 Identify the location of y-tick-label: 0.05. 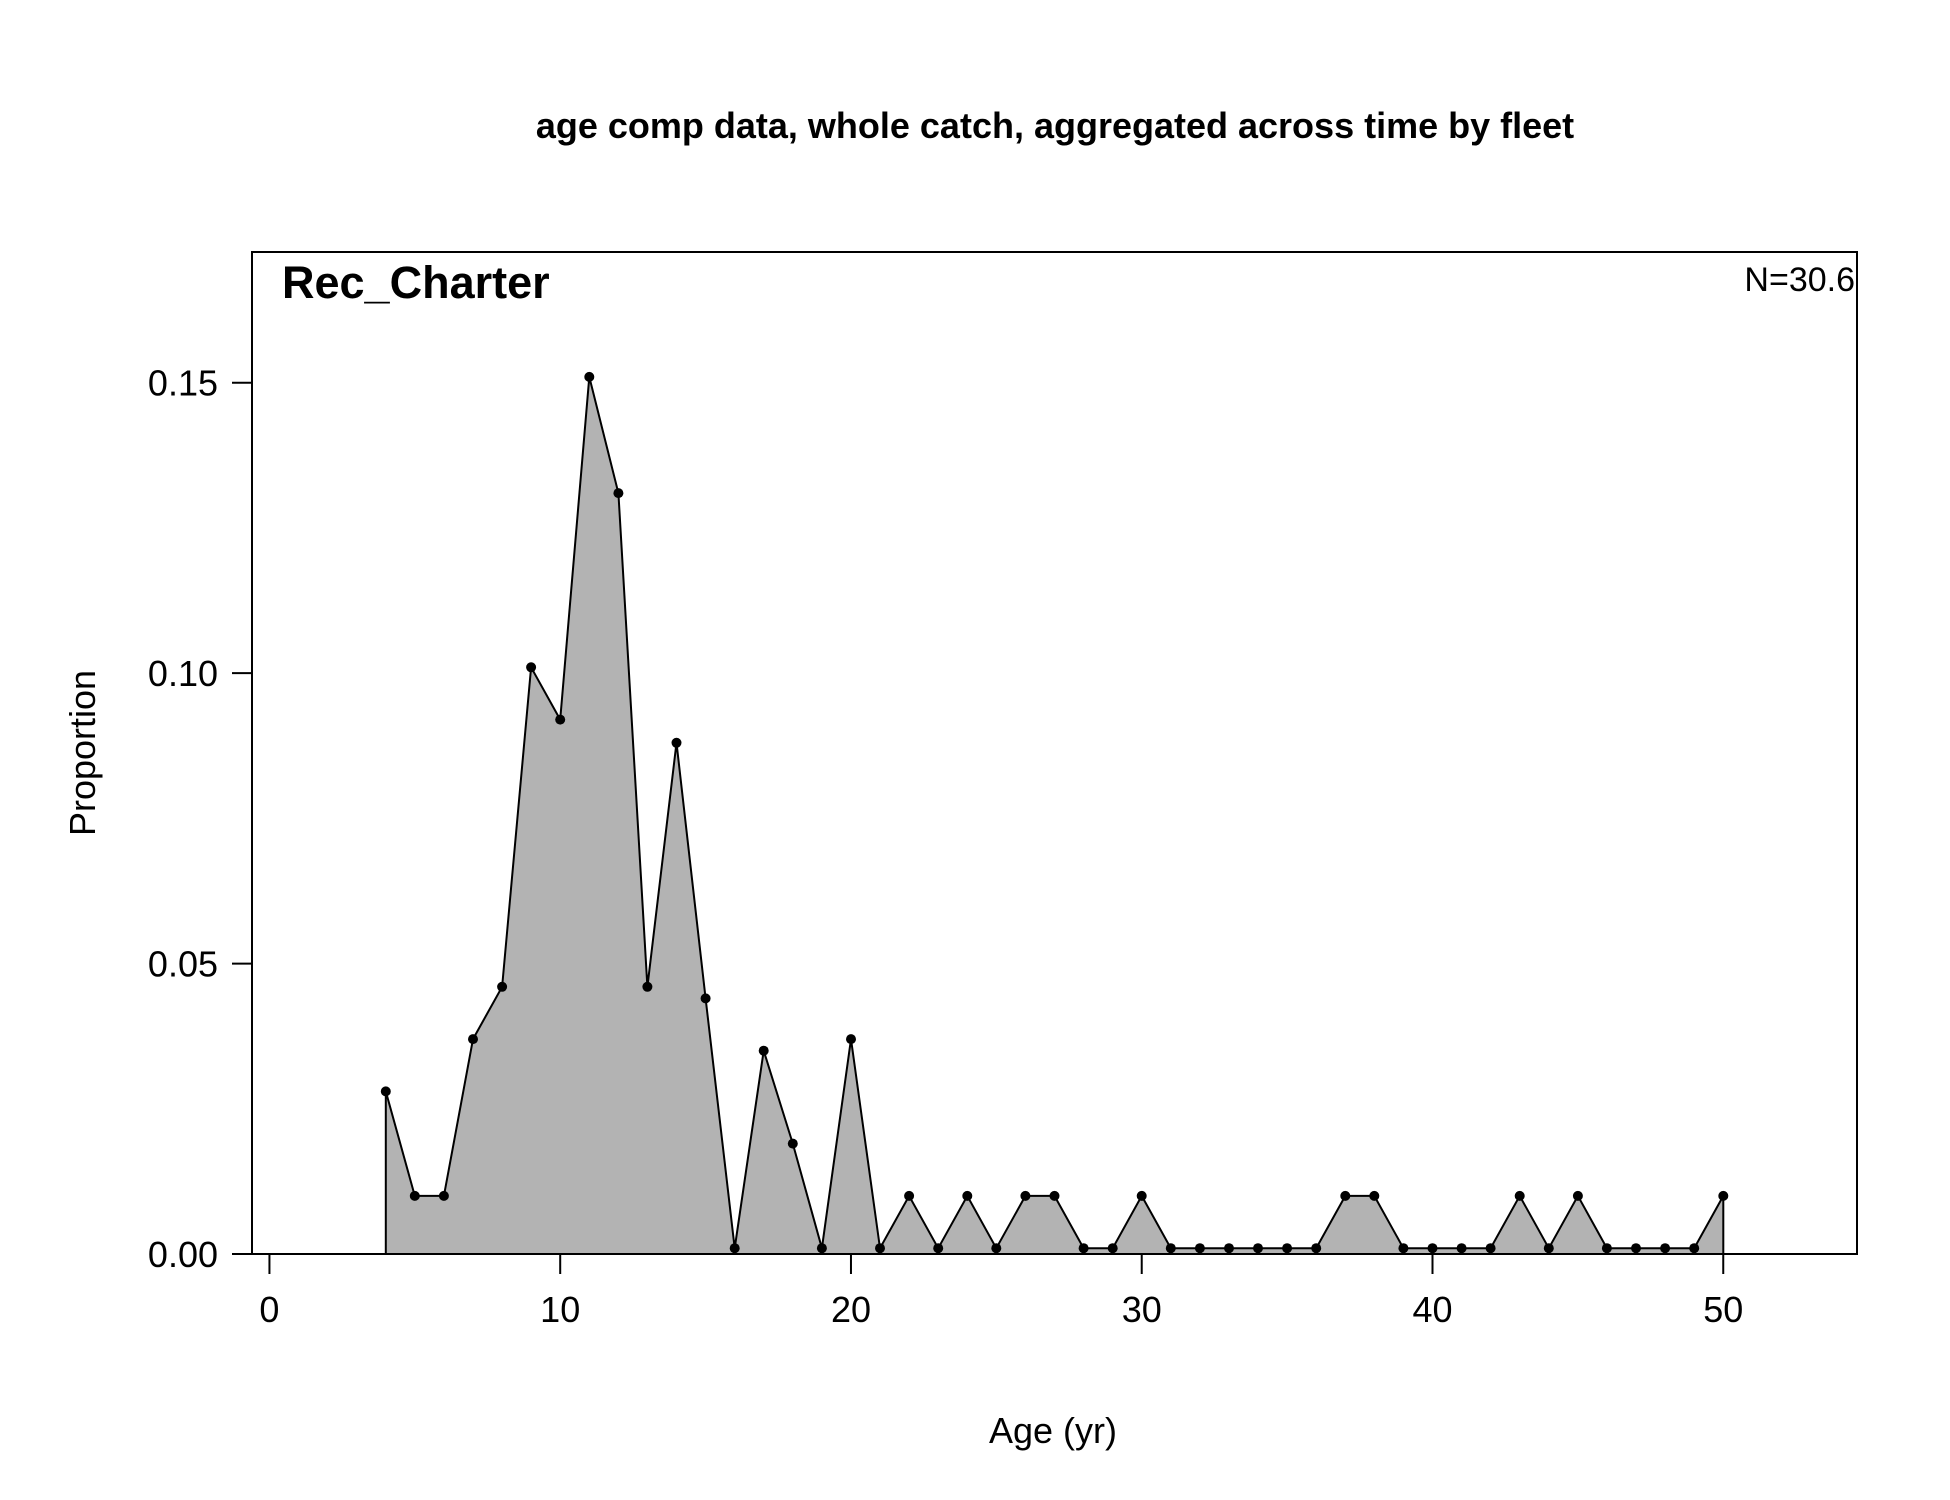
(183, 964).